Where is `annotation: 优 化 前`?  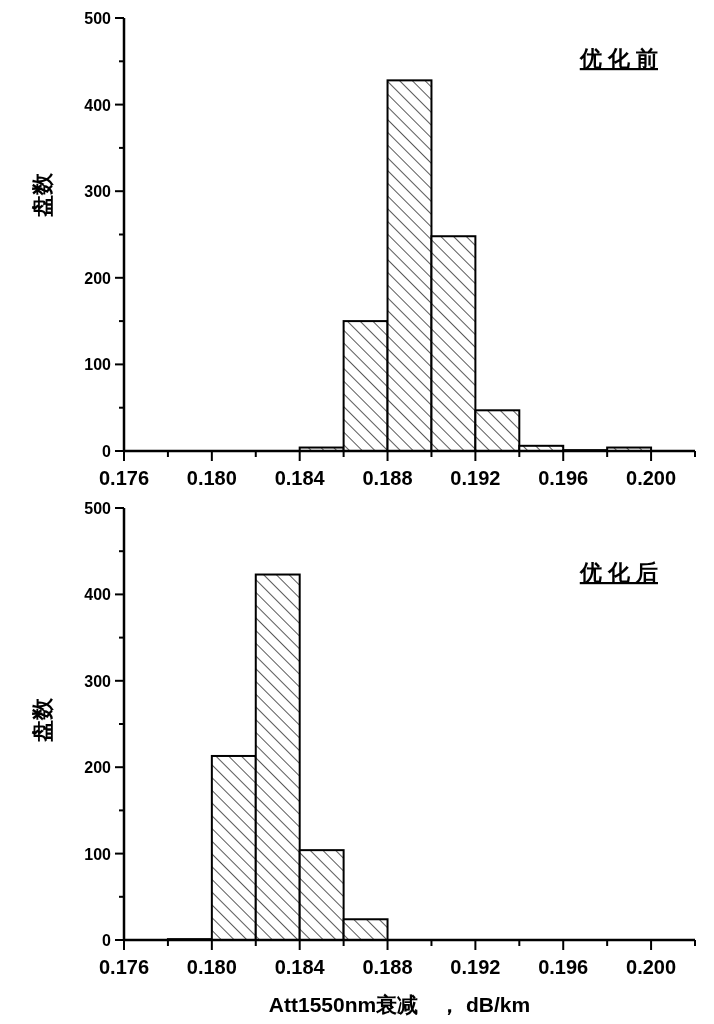
annotation: 优 化 前 is located at coordinates (618, 58).